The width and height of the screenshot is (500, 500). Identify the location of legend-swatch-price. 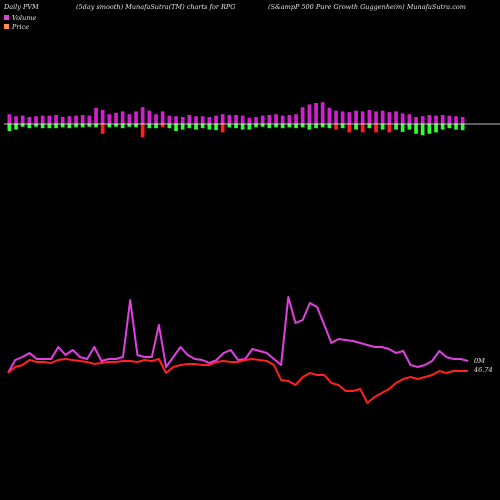
(6, 26).